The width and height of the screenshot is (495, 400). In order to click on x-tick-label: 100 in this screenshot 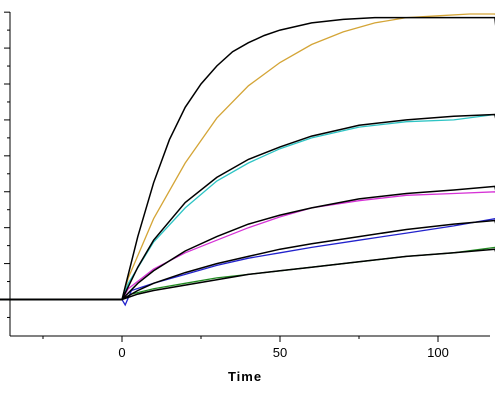, I will do `click(438, 352)`.